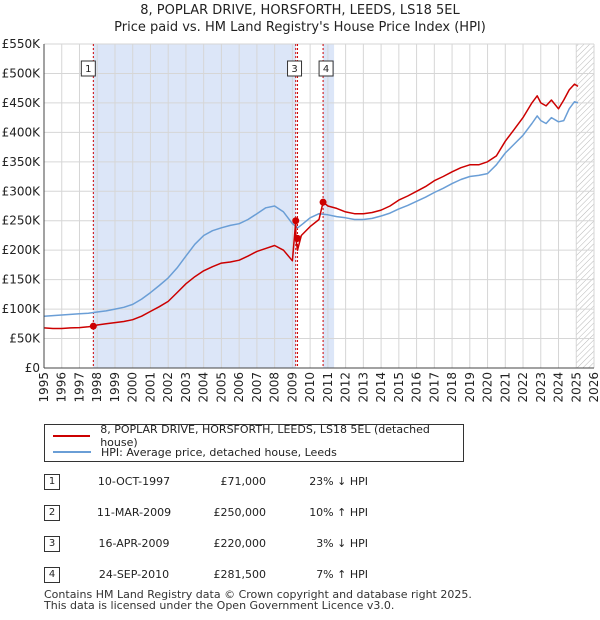  I want to click on legend-swatch-blue, so click(72, 452).